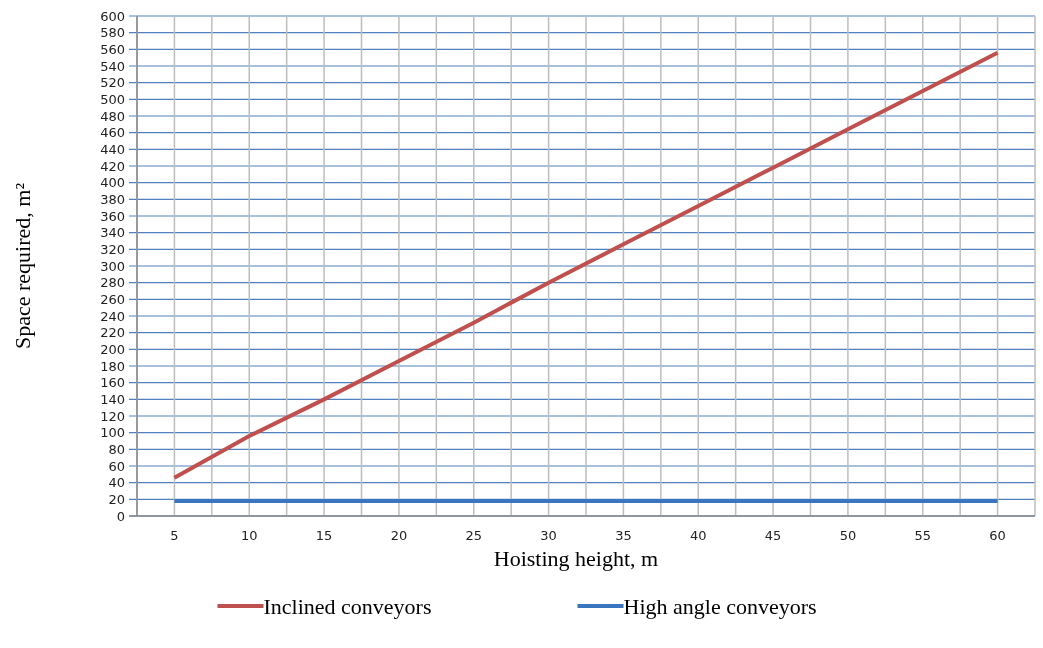 This screenshot has width=1043, height=648. Describe the element at coordinates (848, 535) in the screenshot. I see `x-tick-label: 50` at that location.